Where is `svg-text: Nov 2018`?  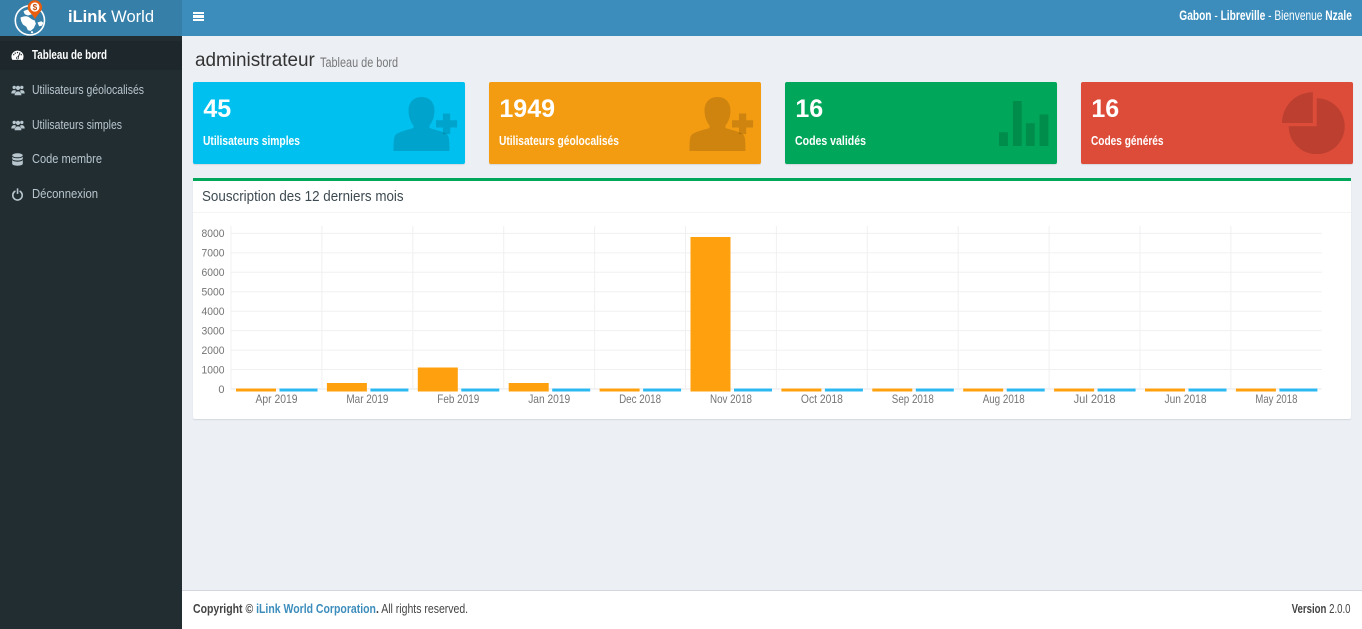 svg-text: Nov 2018 is located at coordinates (731, 399).